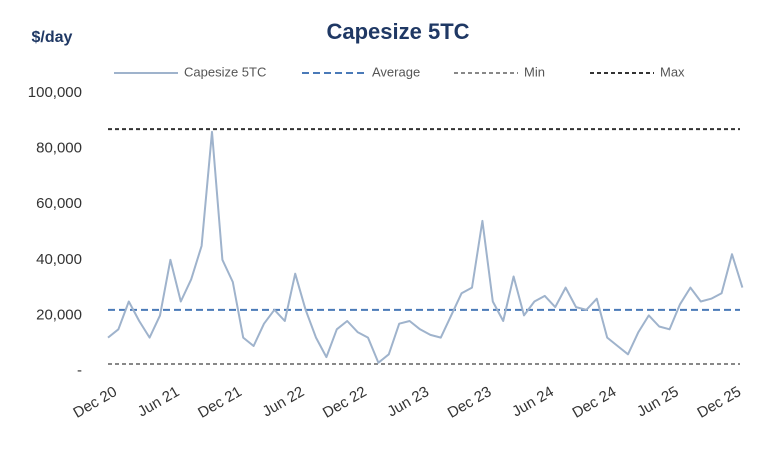  What do you see at coordinates (533, 401) in the screenshot?
I see `x-tick-label: Jun 24` at bounding box center [533, 401].